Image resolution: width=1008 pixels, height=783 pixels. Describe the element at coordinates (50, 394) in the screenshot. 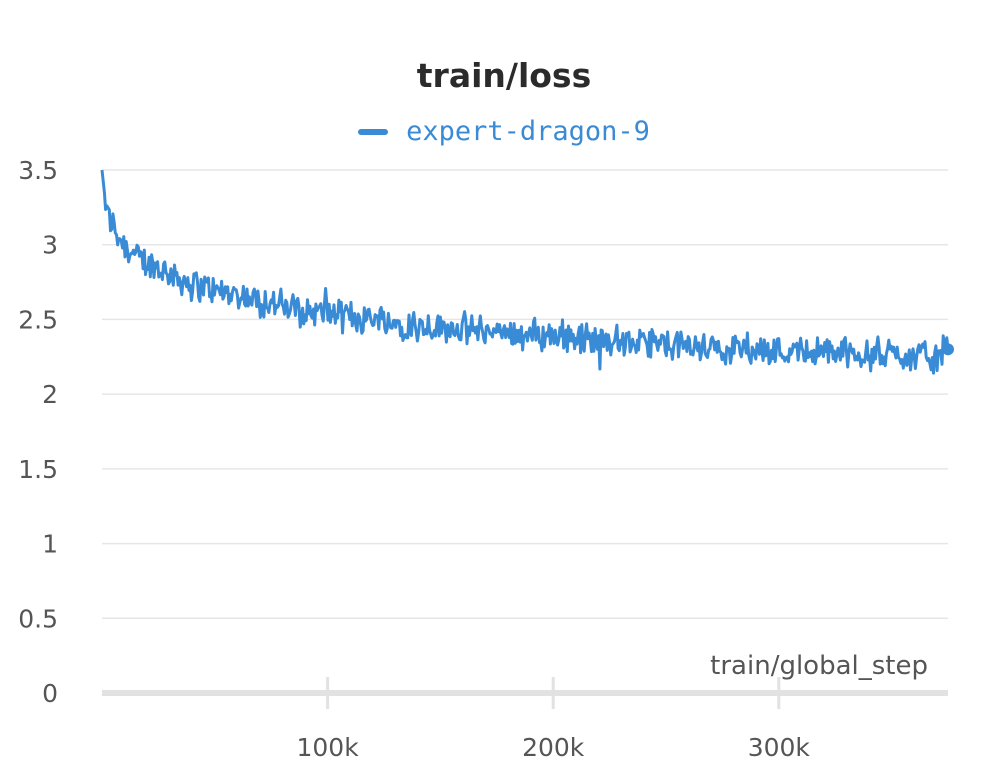

I see `y-tick-label: 2` at that location.